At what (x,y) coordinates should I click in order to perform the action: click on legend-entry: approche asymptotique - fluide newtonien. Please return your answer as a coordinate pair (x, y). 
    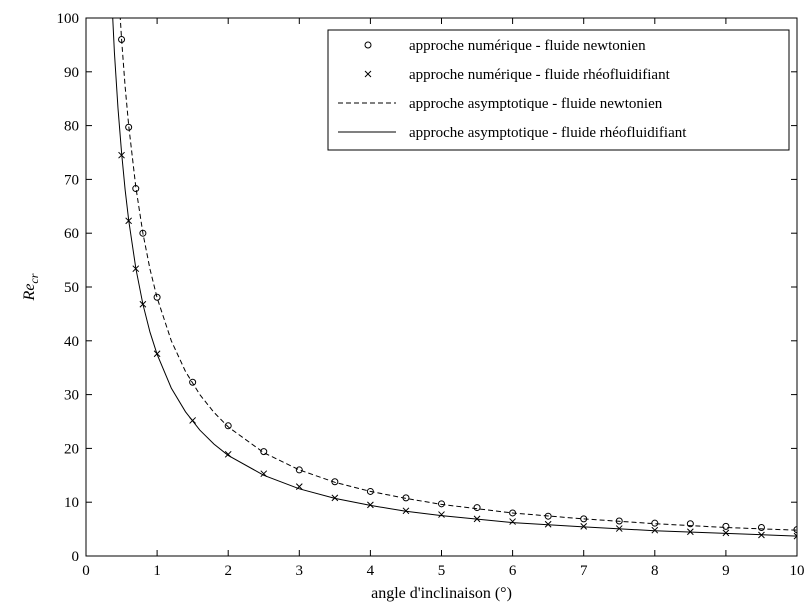
    Looking at the image, I should click on (500, 104).